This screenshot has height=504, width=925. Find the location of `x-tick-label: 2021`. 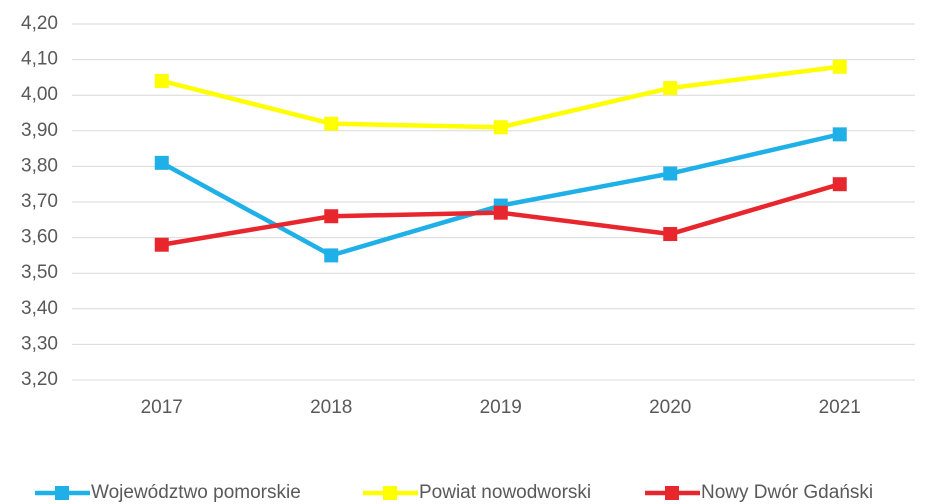

x-tick-label: 2021 is located at coordinates (840, 407).